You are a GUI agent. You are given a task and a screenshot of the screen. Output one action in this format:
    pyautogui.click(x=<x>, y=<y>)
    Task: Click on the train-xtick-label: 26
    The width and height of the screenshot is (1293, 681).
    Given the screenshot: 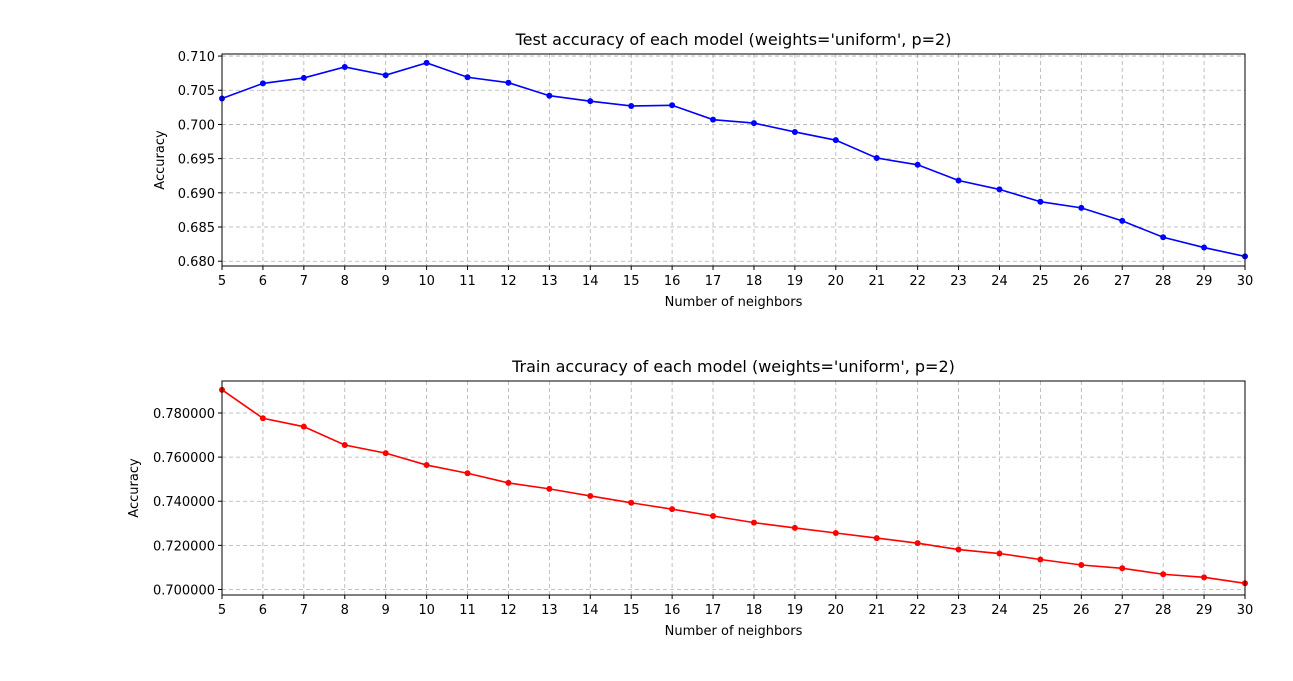 What is the action you would take?
    pyautogui.click(x=1081, y=610)
    